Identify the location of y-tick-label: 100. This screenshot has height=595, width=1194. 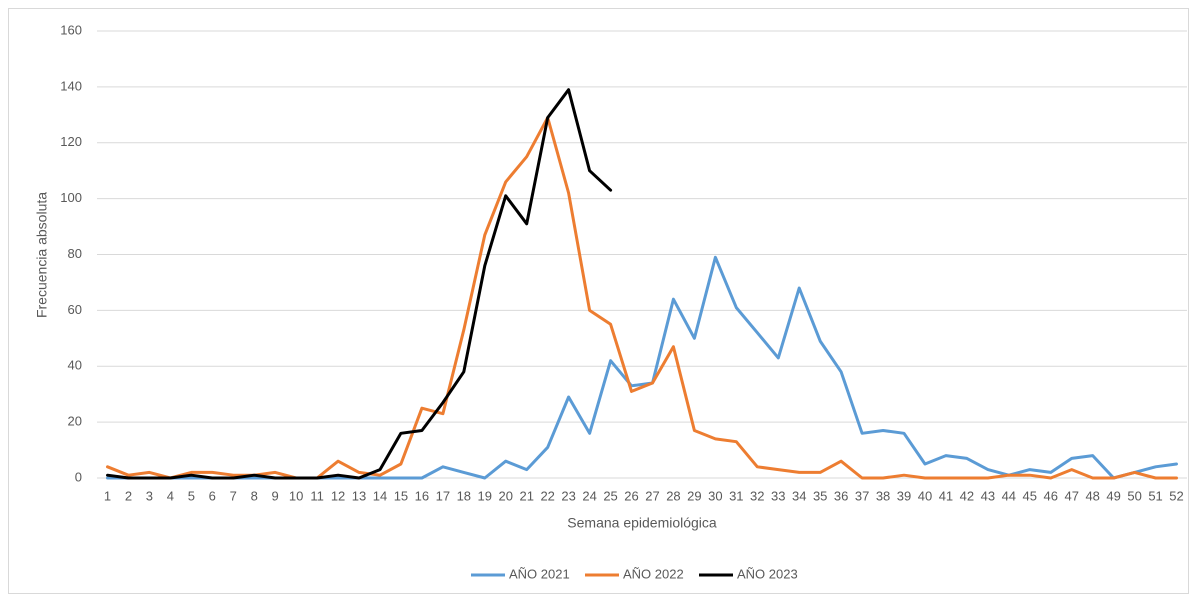
(71, 197).